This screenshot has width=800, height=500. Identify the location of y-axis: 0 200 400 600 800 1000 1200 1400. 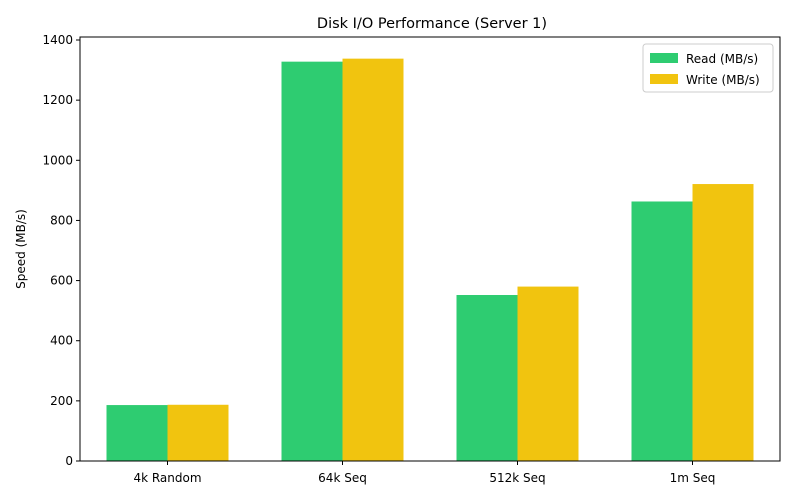
(61, 250).